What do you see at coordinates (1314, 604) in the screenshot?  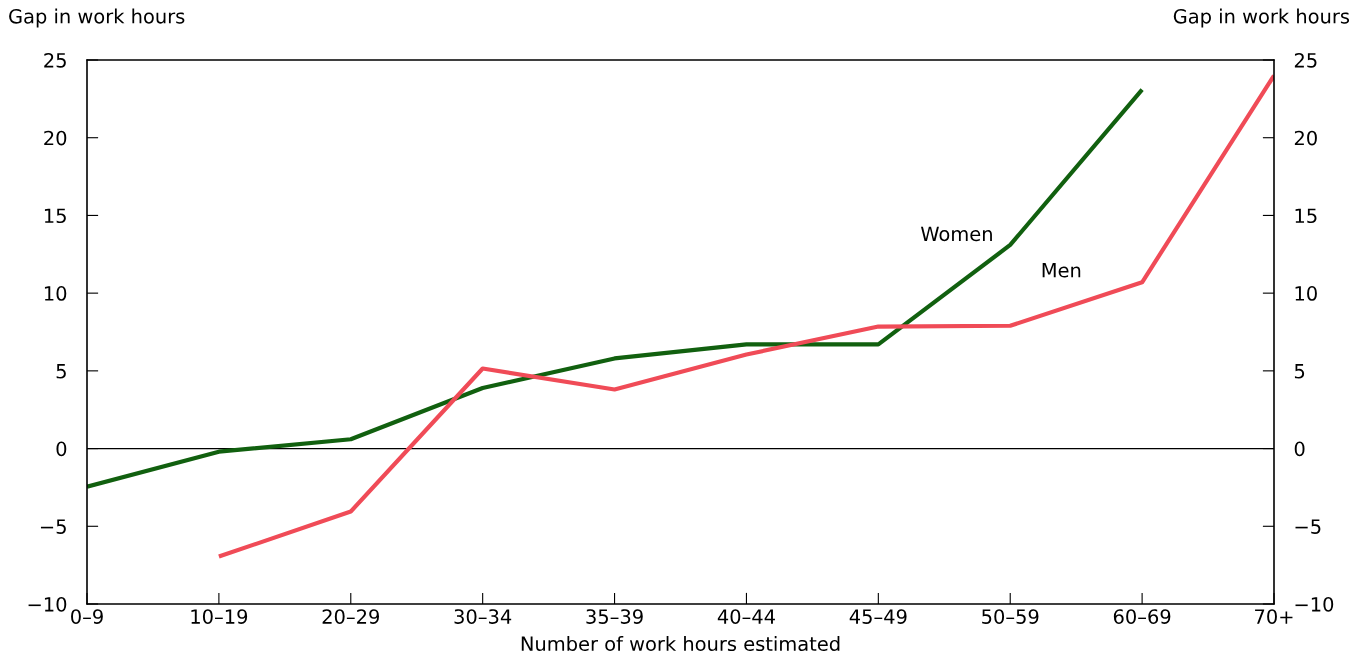 I see `y2-tick-label: −10` at bounding box center [1314, 604].